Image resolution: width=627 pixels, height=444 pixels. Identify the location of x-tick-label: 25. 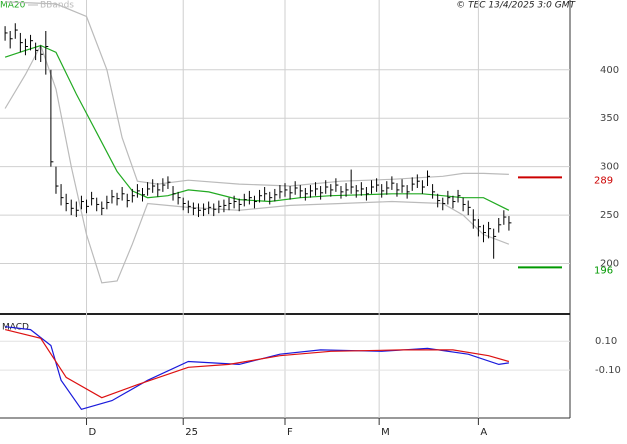
(191, 432).